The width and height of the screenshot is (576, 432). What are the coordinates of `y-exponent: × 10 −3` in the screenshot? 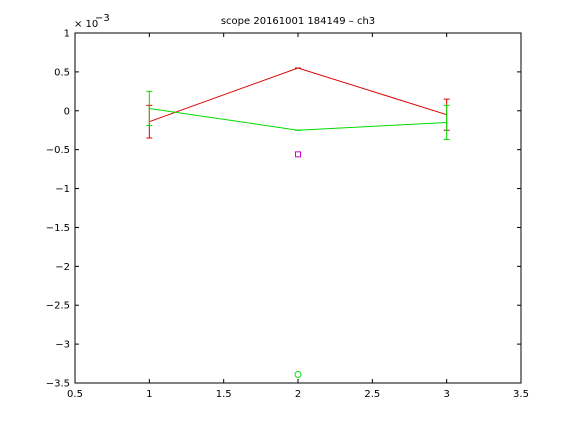 It's located at (92, 21).